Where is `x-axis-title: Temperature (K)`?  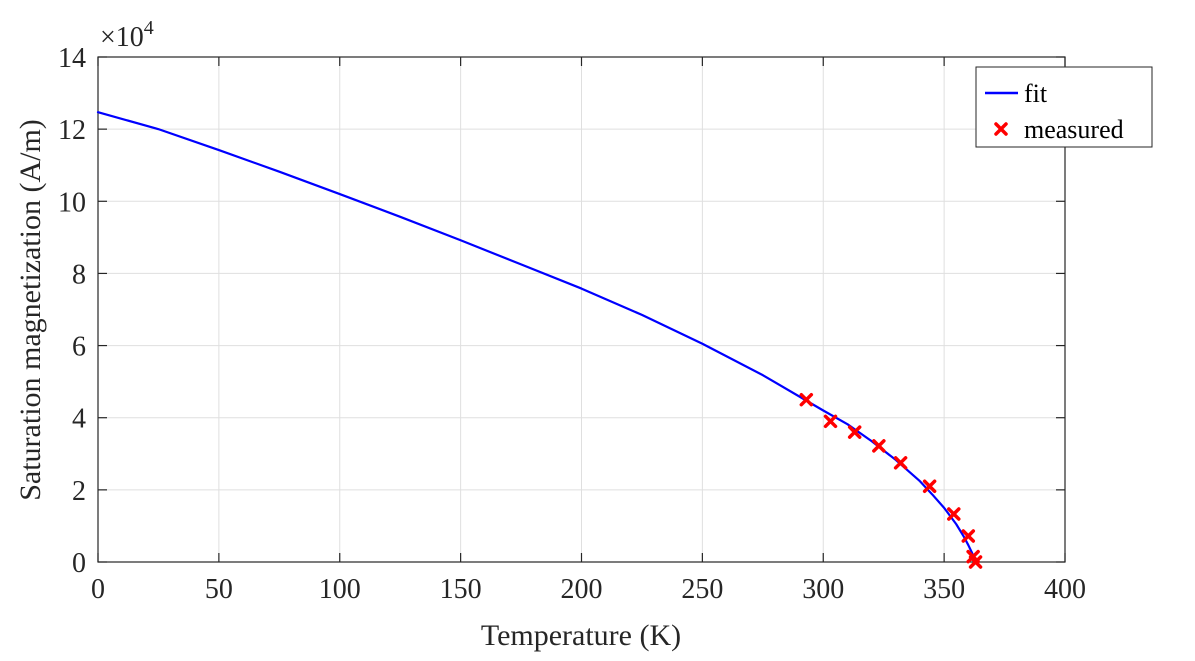 x-axis-title: Temperature (K) is located at coordinates (581, 635).